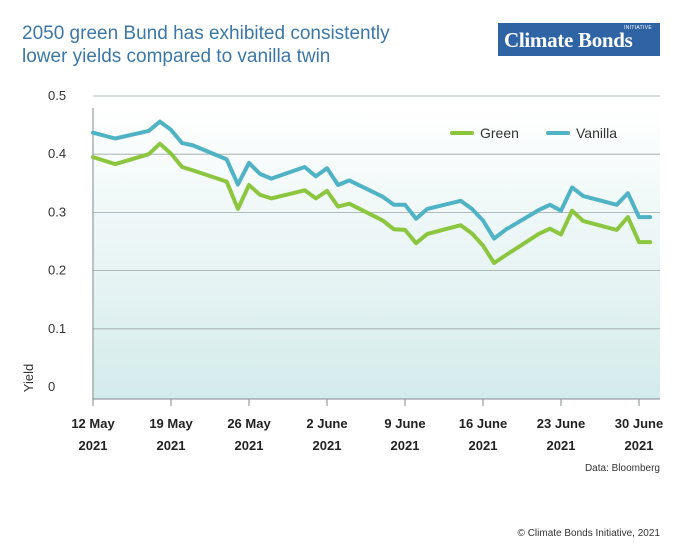 The height and width of the screenshot is (555, 700). What do you see at coordinates (249, 423) in the screenshot?
I see `x-tick-label: 26 May` at bounding box center [249, 423].